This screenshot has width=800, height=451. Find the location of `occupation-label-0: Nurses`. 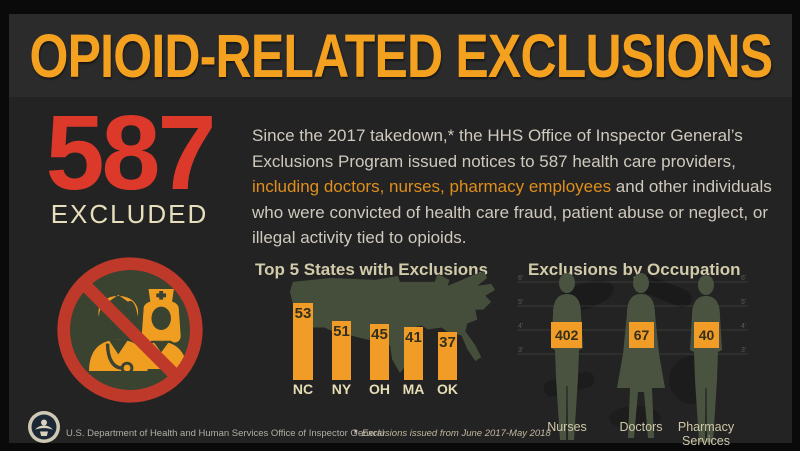

occupation-label-0: Nurses is located at coordinates (567, 427).